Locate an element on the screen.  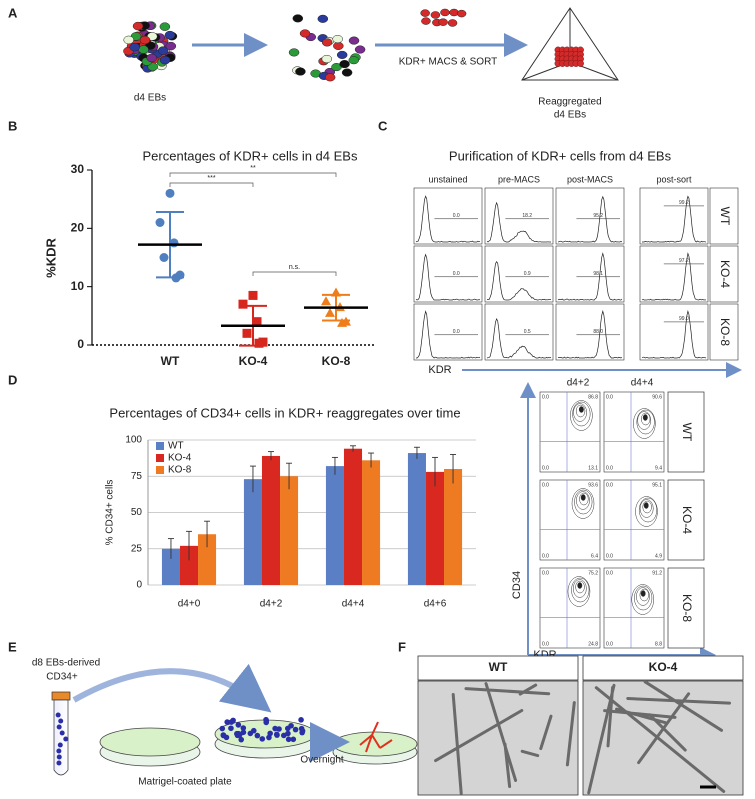
y-axis-label: %KDR is located at coordinates (50, 258).